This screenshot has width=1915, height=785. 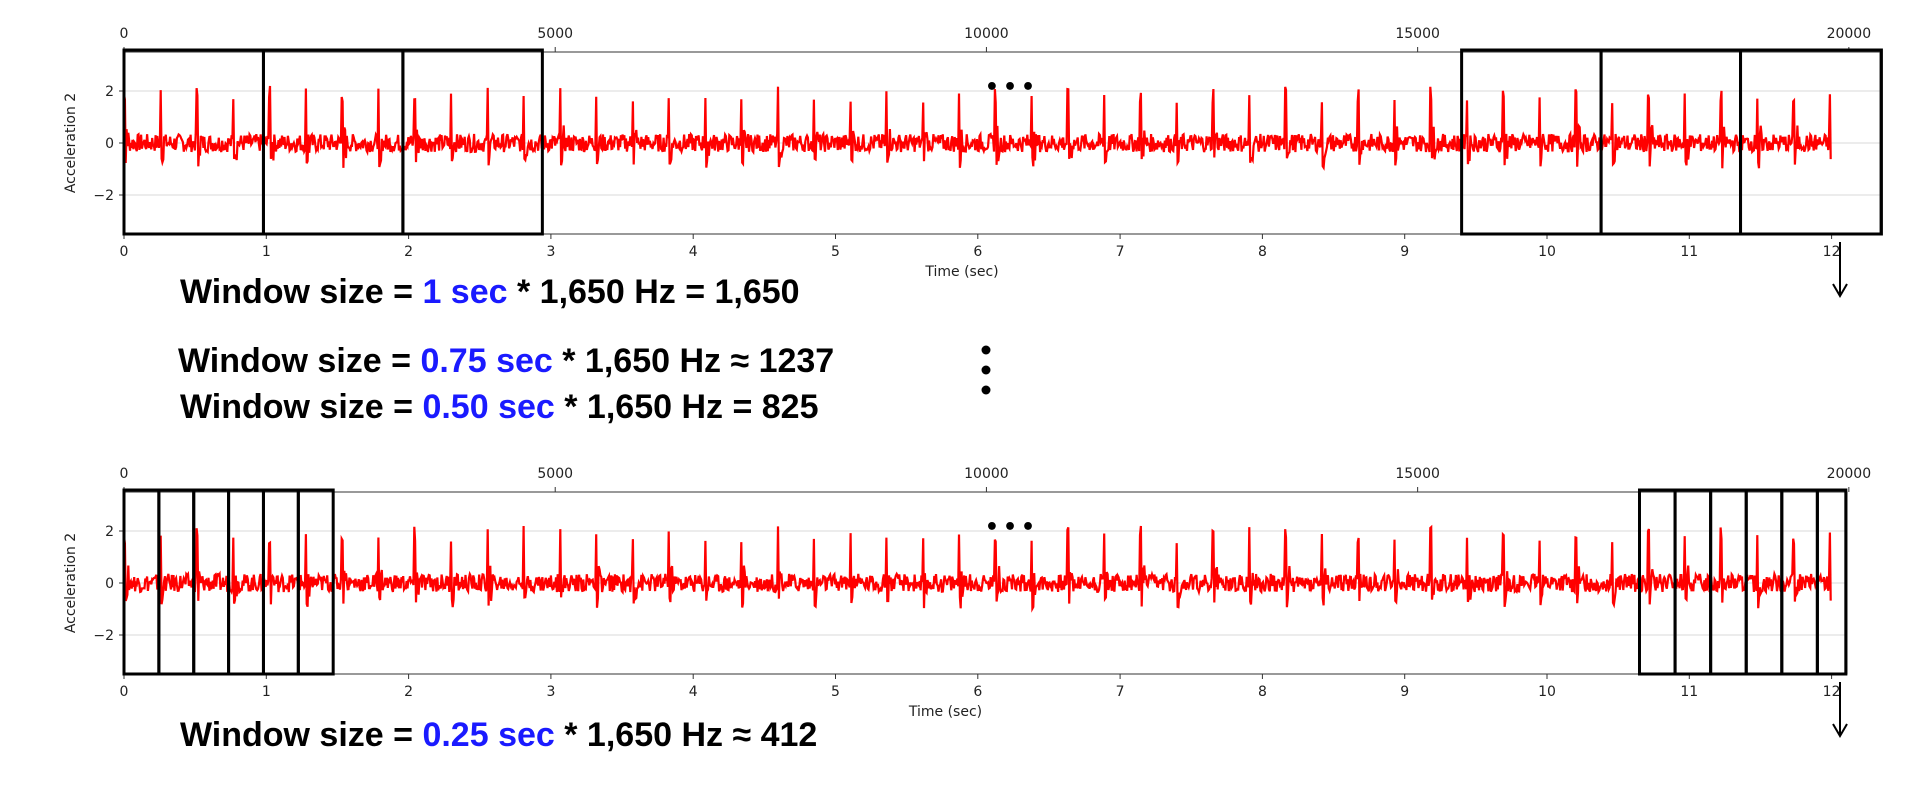 I want to click on equation-suffix: * 1,650 Hz = 825, so click(x=686, y=407).